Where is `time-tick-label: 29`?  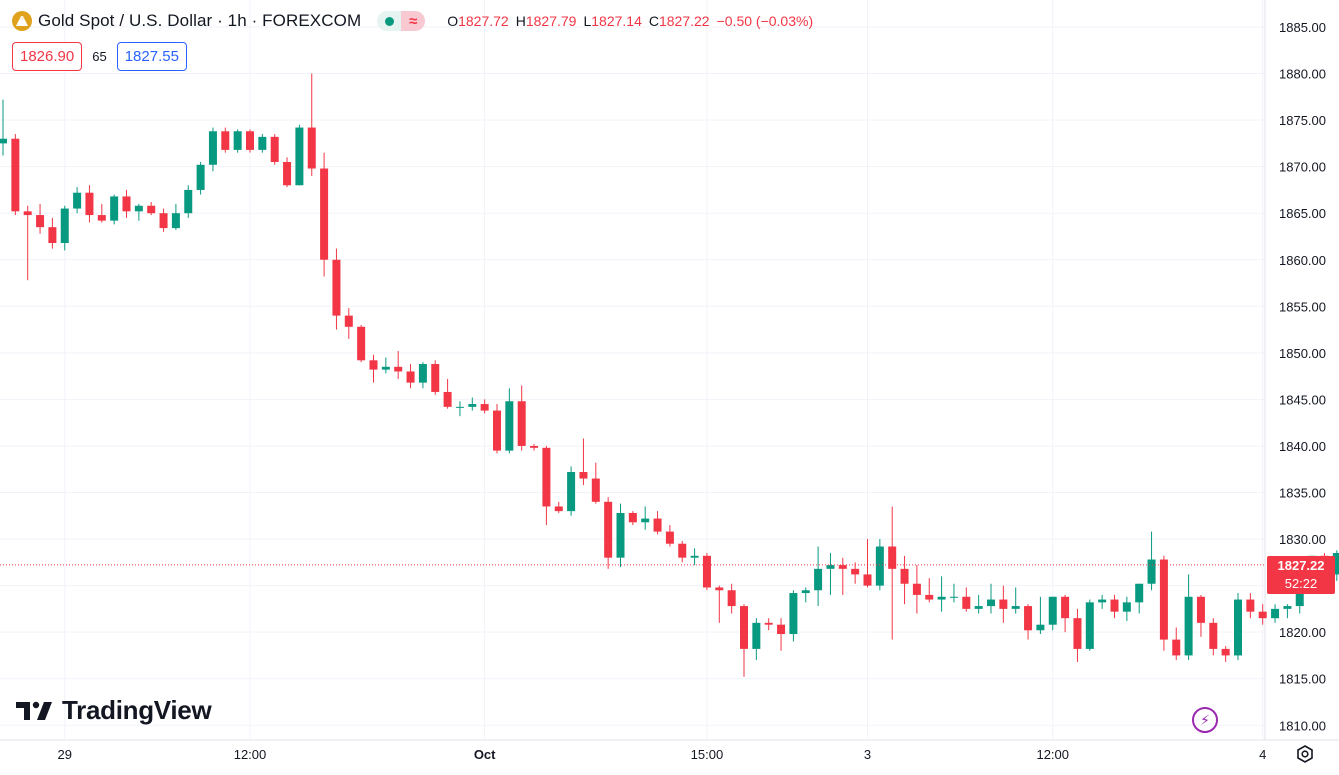
time-tick-label: 29 is located at coordinates (65, 754).